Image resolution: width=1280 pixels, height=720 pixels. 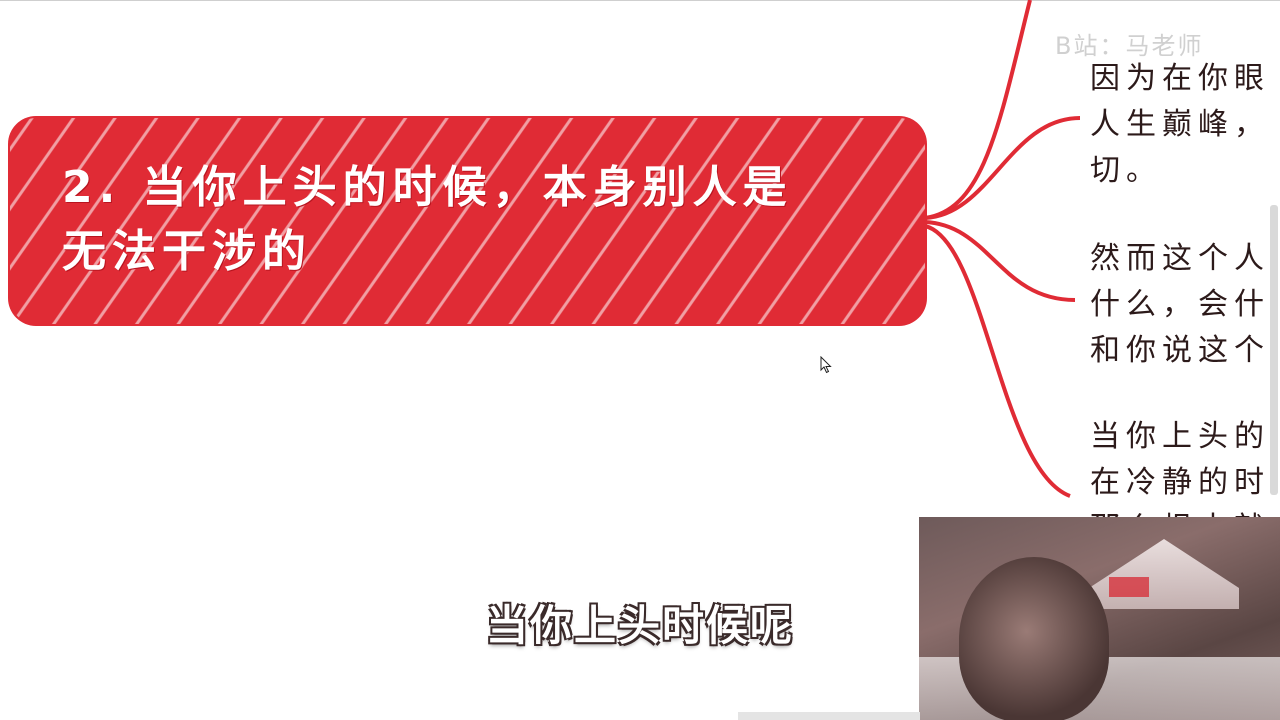 I want to click on child-node-2-line-3: 和你说这个, so click(x=1180, y=350).